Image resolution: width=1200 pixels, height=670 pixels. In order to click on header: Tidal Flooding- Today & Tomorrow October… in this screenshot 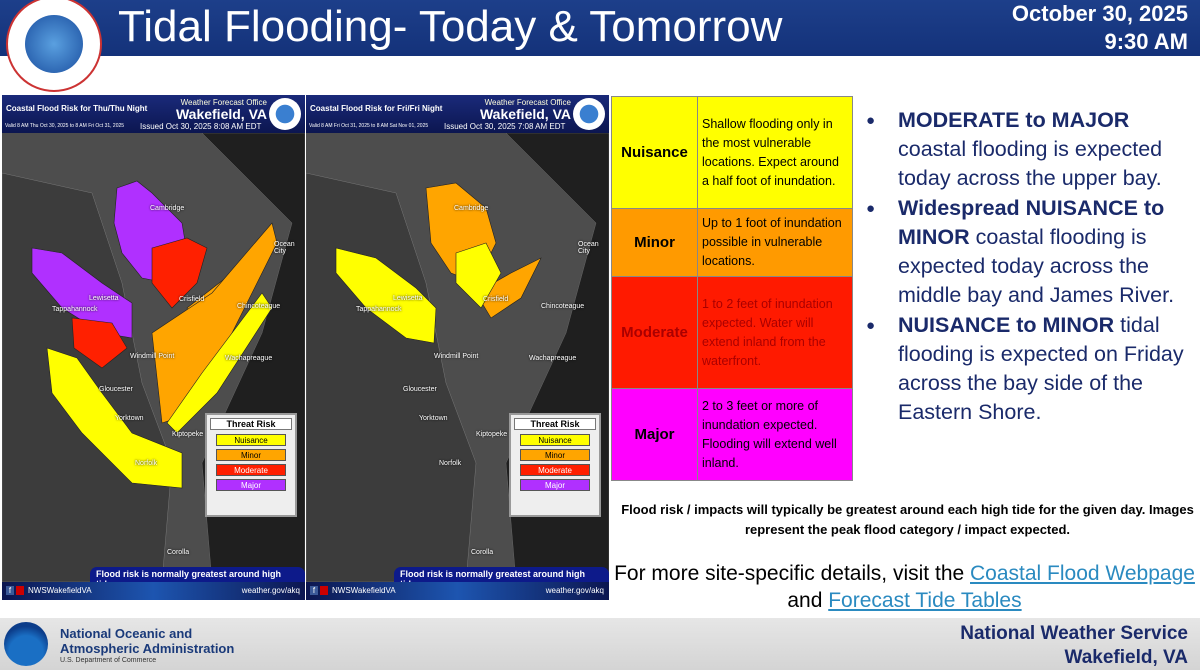, I will do `click(600, 46)`.